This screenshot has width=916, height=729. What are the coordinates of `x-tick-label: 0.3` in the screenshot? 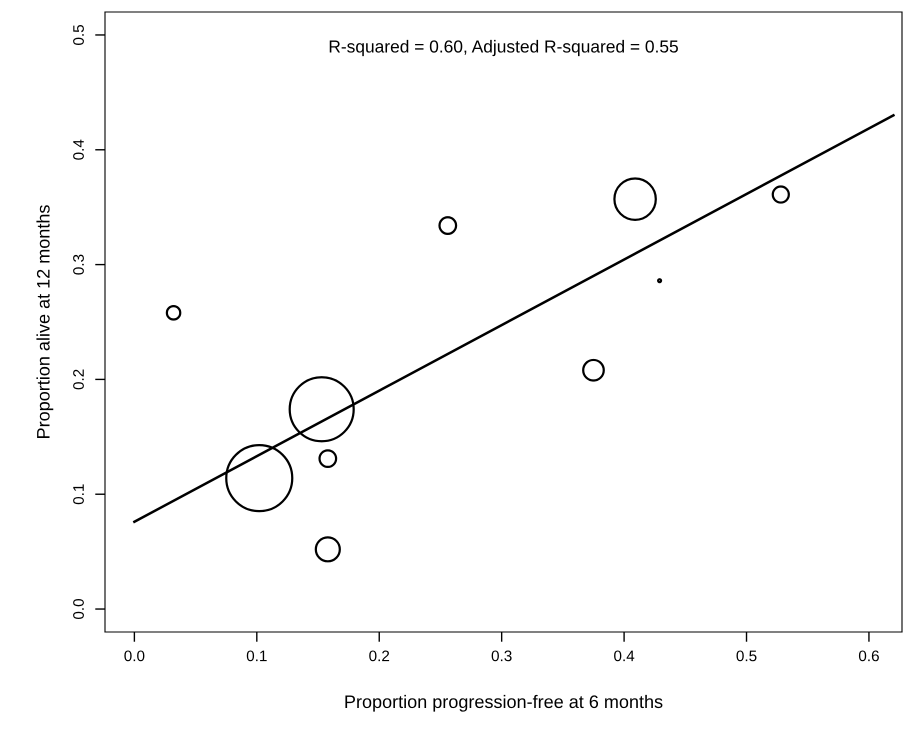 It's located at (502, 656).